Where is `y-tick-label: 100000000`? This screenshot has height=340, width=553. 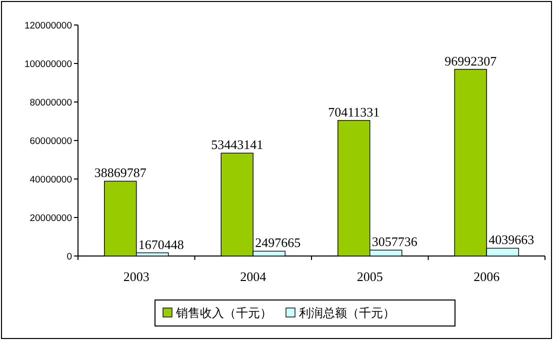 y-tick-label: 100000000 is located at coordinates (48, 64).